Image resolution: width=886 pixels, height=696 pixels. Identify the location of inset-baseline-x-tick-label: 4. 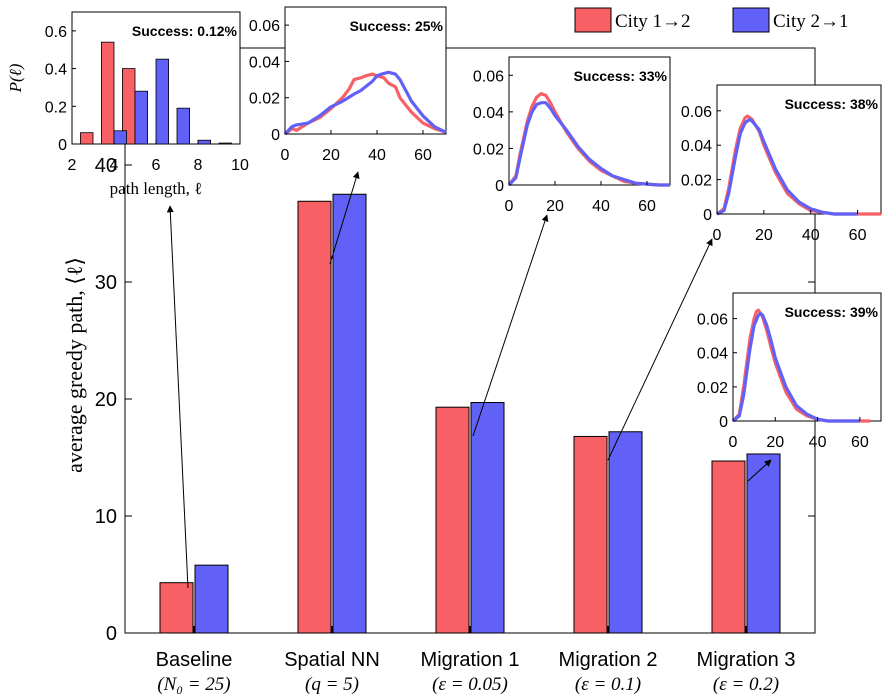
(114, 165).